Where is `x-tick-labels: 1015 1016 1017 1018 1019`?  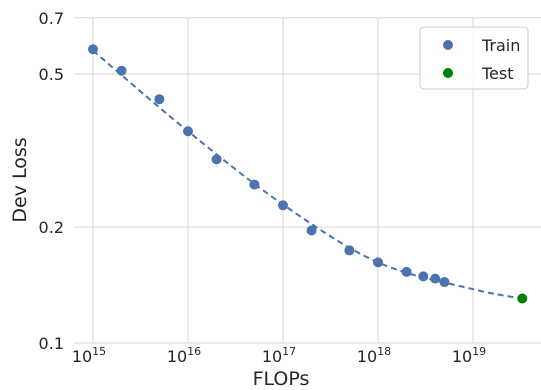
x-tick-labels: 1015 1016 1017 1018 1019 is located at coordinates (279, 355).